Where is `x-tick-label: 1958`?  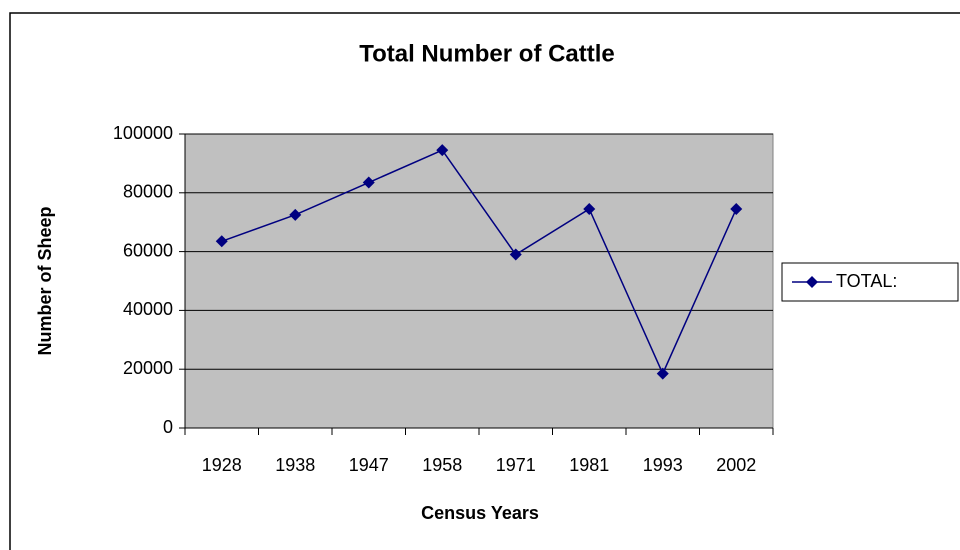 x-tick-label: 1958 is located at coordinates (442, 465).